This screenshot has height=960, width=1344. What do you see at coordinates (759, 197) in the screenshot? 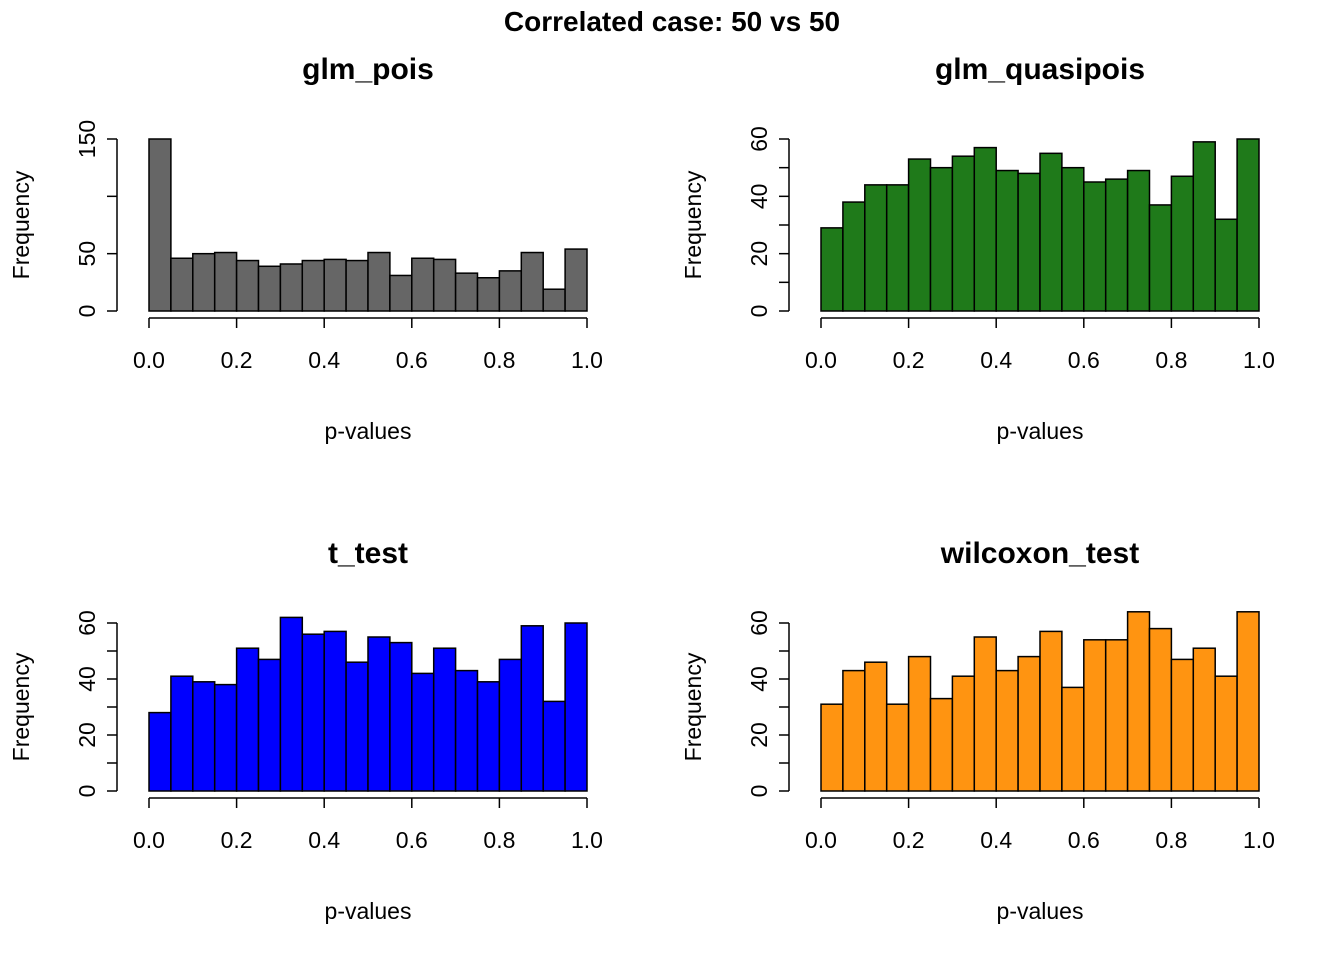
I see `y-tick-label: 40` at bounding box center [759, 197].